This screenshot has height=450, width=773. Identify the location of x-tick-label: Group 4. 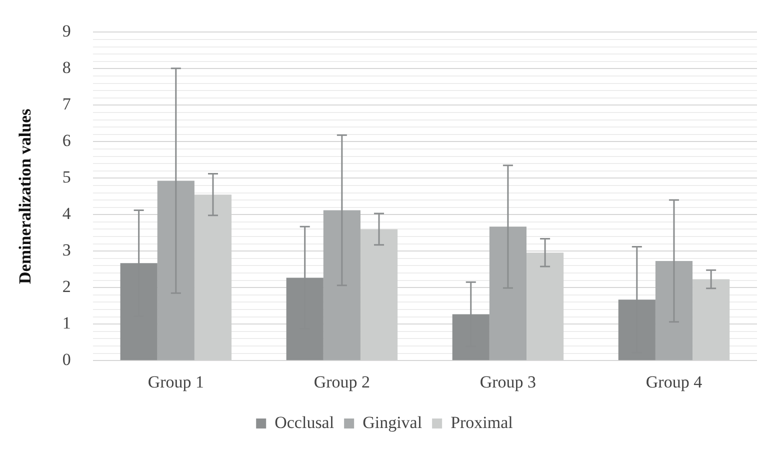
(674, 382).